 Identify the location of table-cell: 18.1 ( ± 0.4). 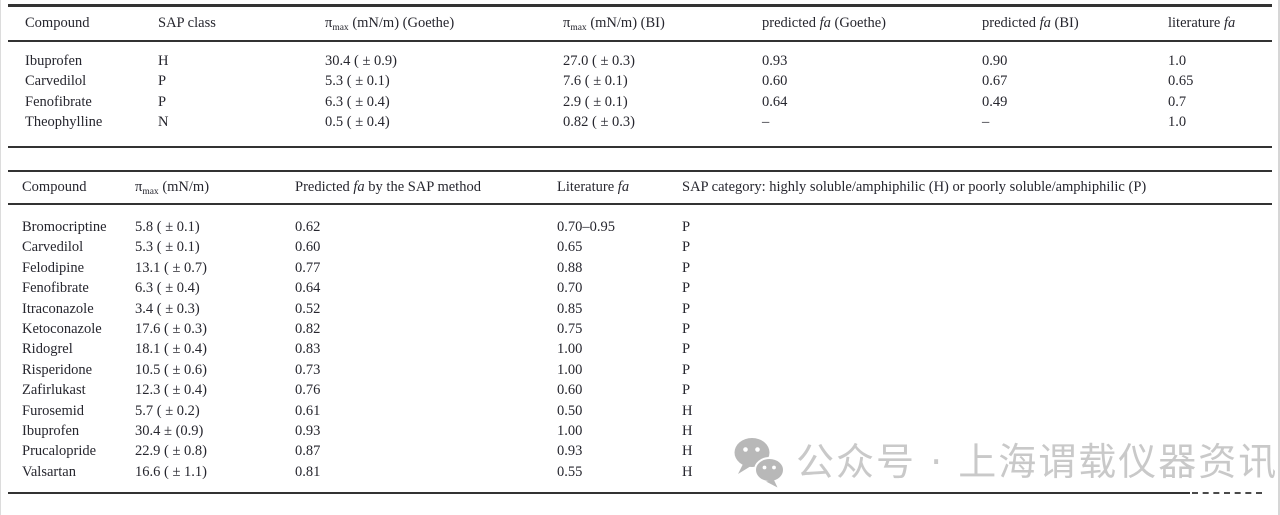
(171, 349).